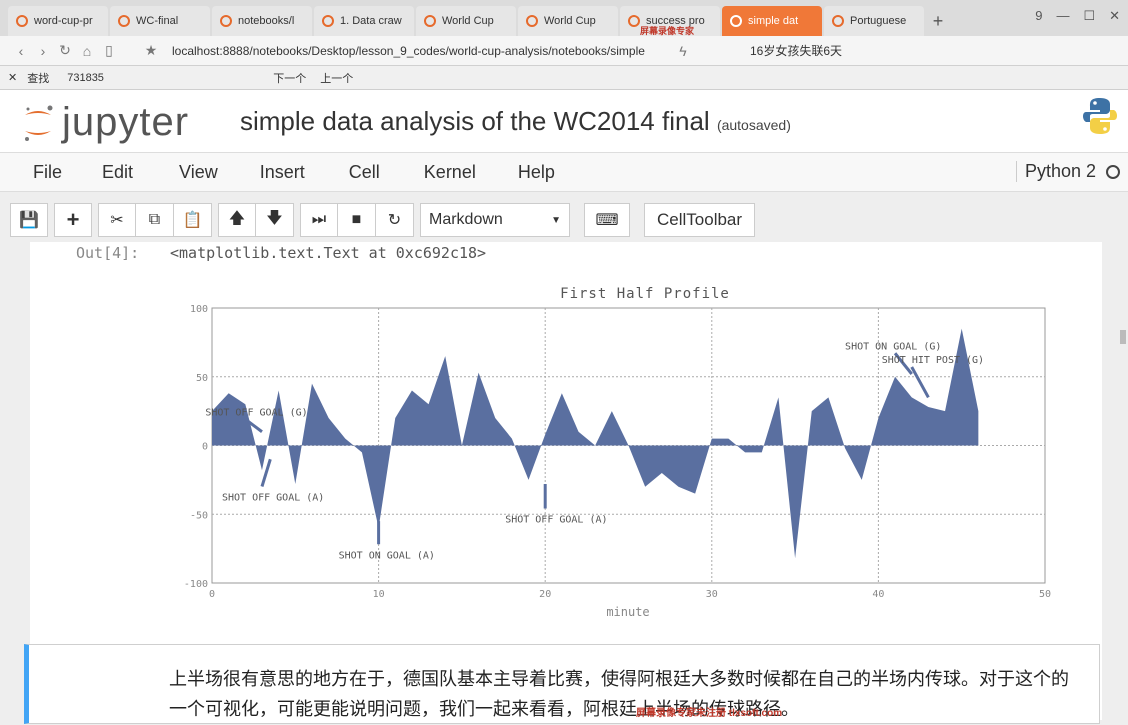 The image size is (1128, 725). Describe the element at coordinates (198, 171) in the screenshot. I see `menu-view: View` at that location.